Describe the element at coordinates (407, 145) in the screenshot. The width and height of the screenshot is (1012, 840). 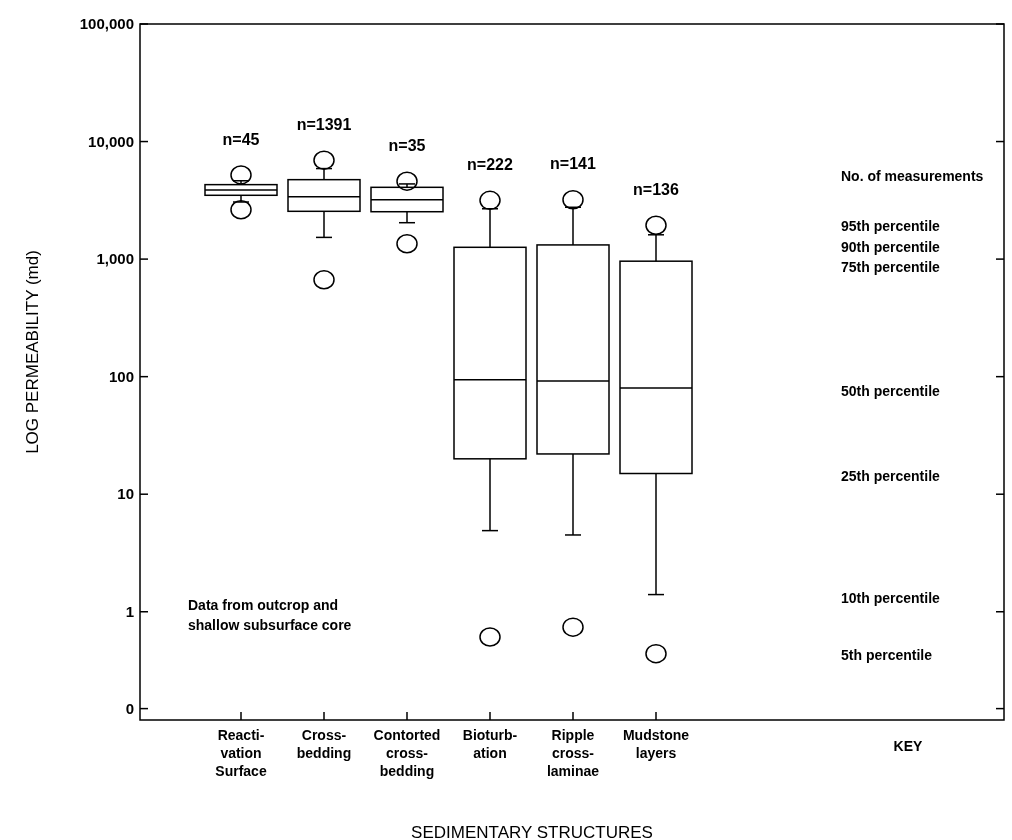
I see `annotation: n=35` at that location.